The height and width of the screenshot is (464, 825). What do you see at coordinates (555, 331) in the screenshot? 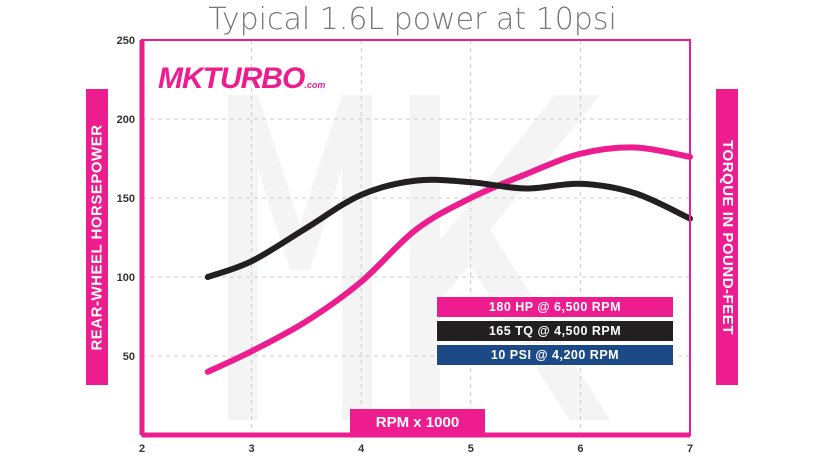
I see `legend-tq: 165 TQ @ 4,500 RPM` at bounding box center [555, 331].